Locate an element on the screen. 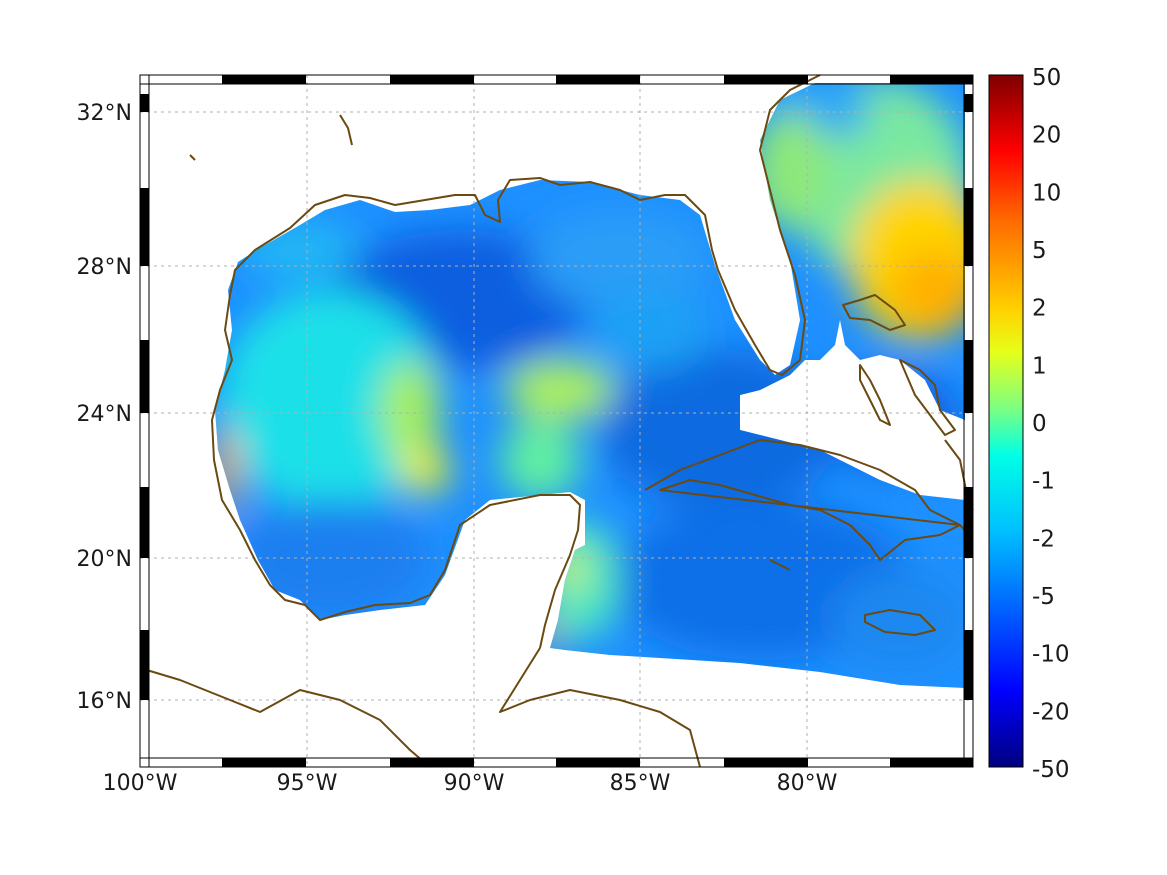 Image resolution: width=1167 pixels, height=875 pixels. lat-tick-label: 32°N is located at coordinates (104, 113).